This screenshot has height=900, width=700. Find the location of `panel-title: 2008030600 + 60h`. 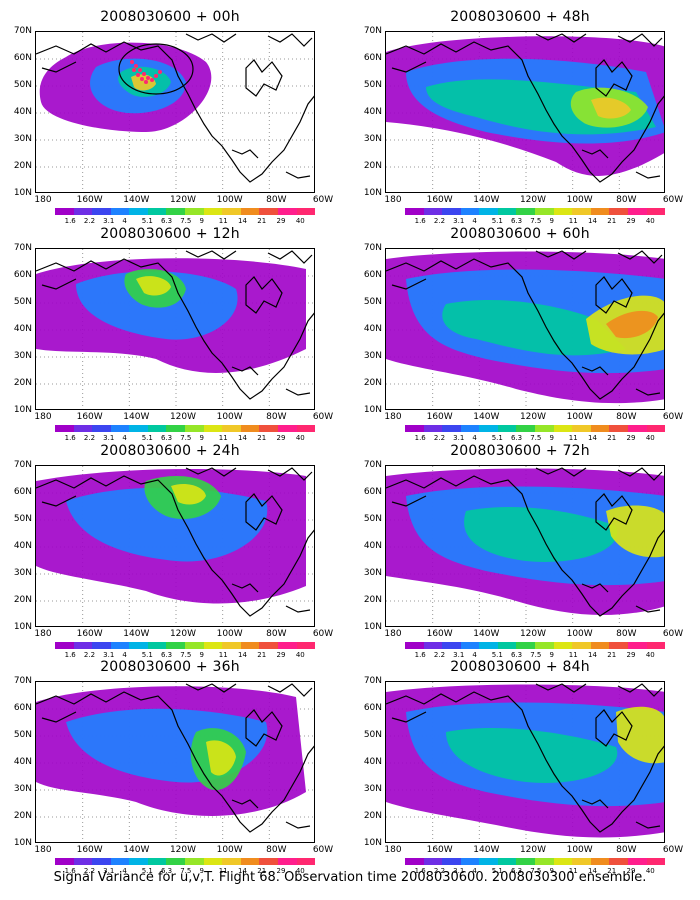

panel-title: 2008030600 + 60h is located at coordinates (520, 234).